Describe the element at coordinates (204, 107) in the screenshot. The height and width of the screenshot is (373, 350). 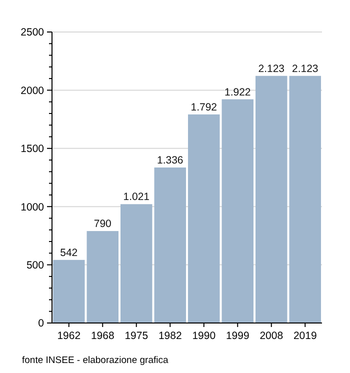
I see `data-label: 1.792` at that location.